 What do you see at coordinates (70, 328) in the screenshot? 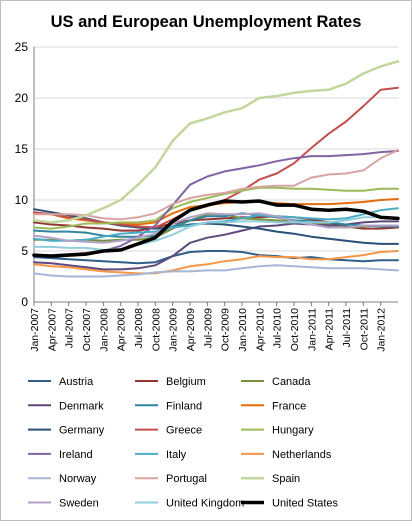
I see `x-tick-label: Jul-2007` at bounding box center [70, 328].